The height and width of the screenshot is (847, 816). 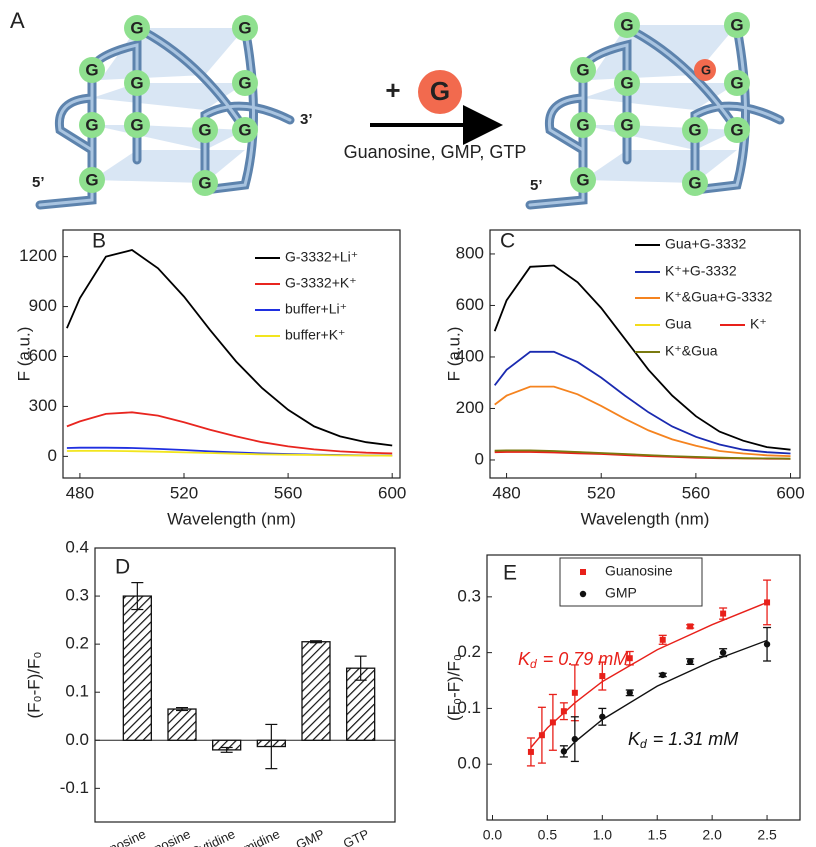 I want to click on y-tick-label: 0.0, so click(x=469, y=763).